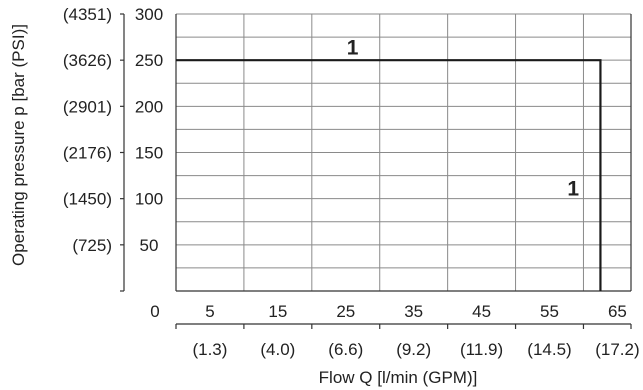 The image size is (643, 390). Describe the element at coordinates (345, 311) in the screenshot. I see `x-tick-label: 25` at that location.